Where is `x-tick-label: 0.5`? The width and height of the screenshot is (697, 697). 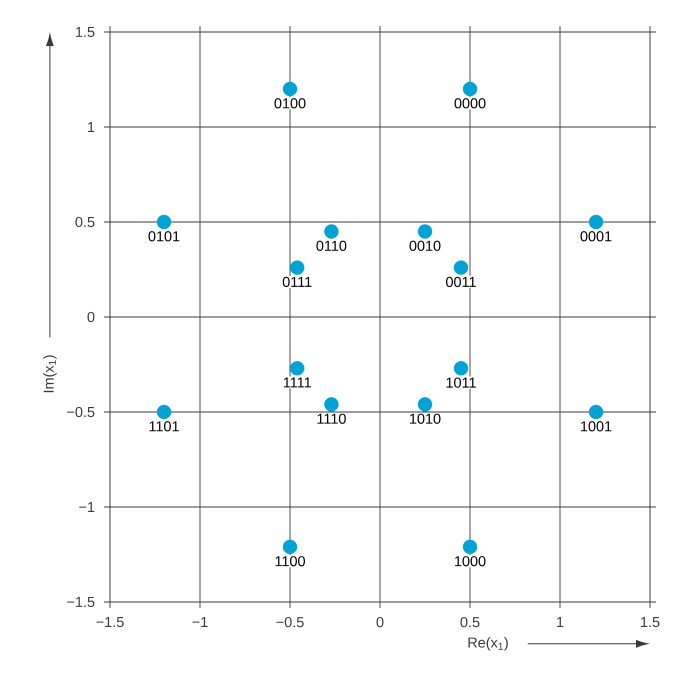
x-tick-label: 0.5 is located at coordinates (470, 622).